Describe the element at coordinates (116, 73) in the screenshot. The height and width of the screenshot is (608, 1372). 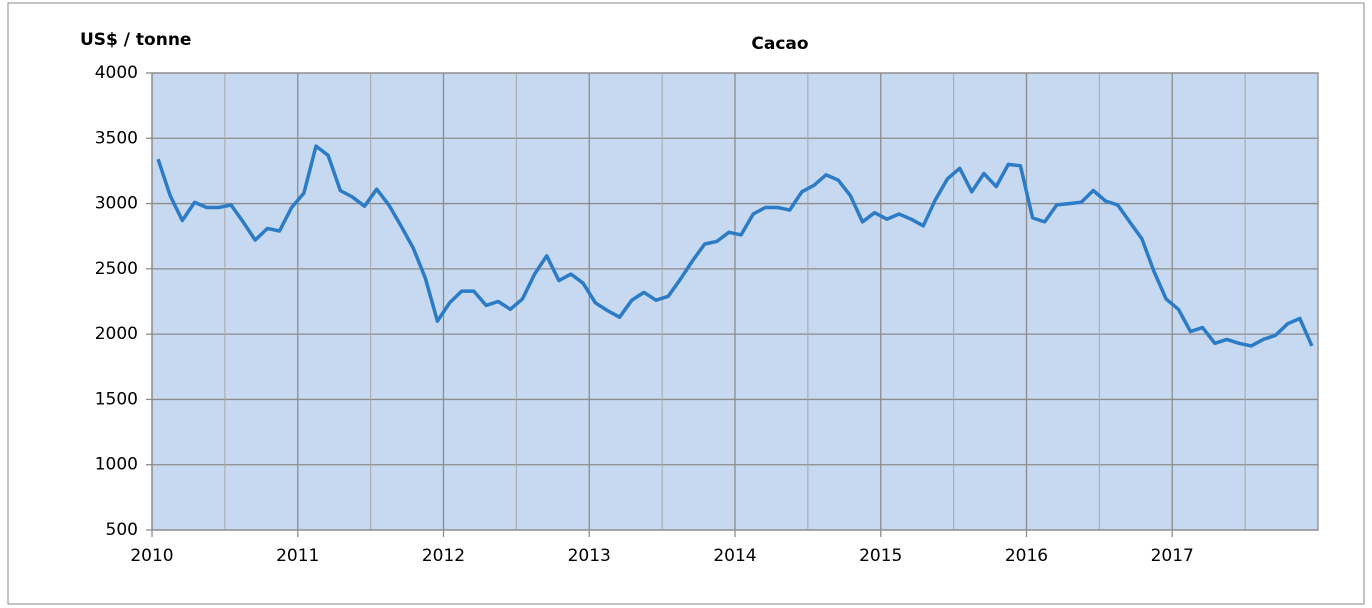
I see `y-tick-label: 4000` at that location.